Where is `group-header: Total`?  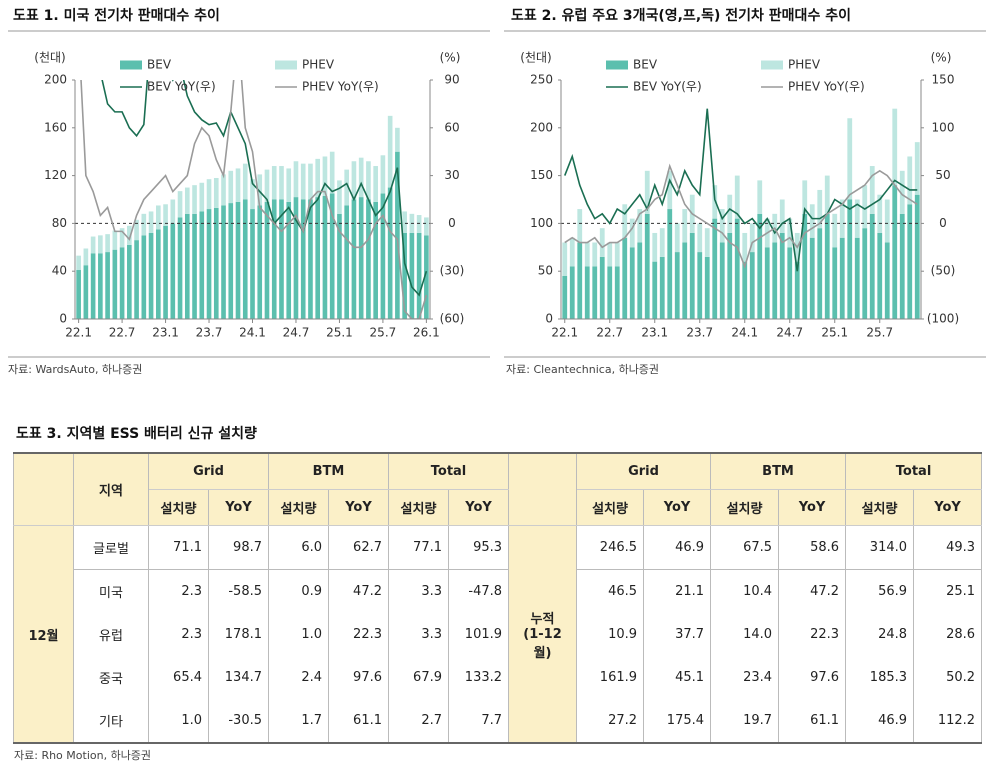
group-header: Total is located at coordinates (914, 471).